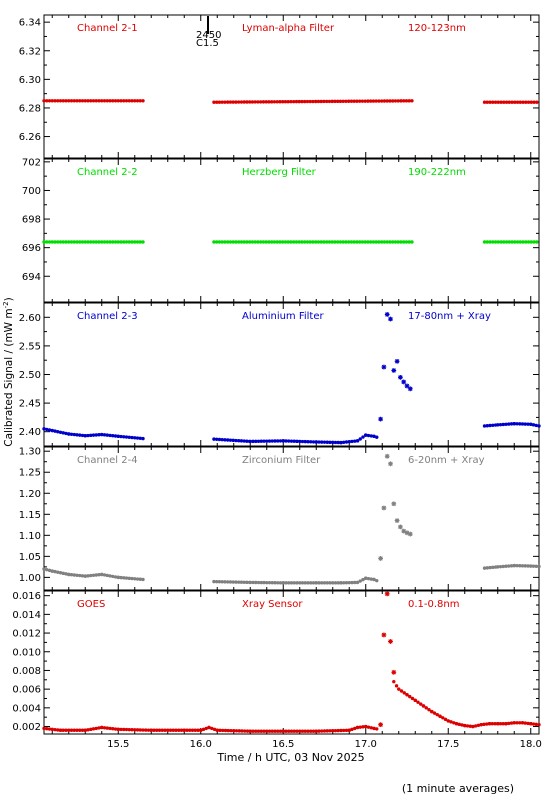 The height and width of the screenshot is (800, 550). What do you see at coordinates (324, 744) in the screenshot?
I see `x-axis: 15.5 16.0 16.5 17.0 17.5 18.0` at bounding box center [324, 744].